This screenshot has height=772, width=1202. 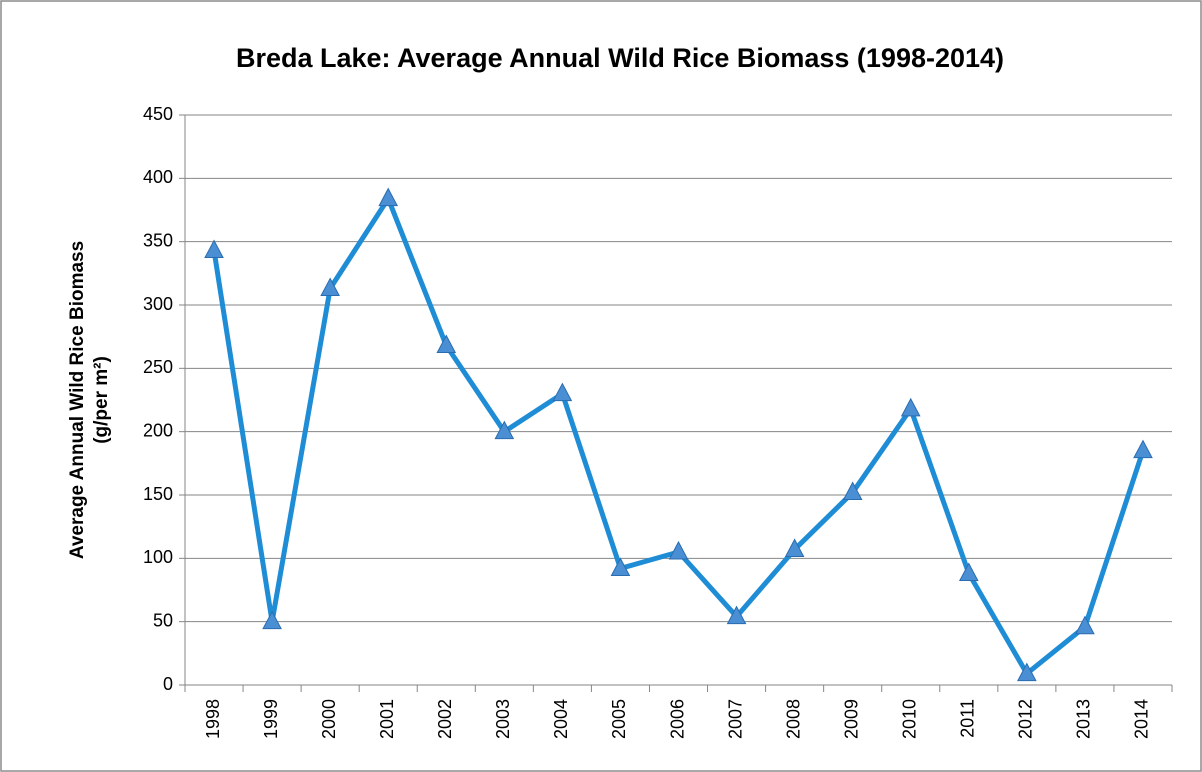 I want to click on y-tick-label: 300, so click(x=158, y=304).